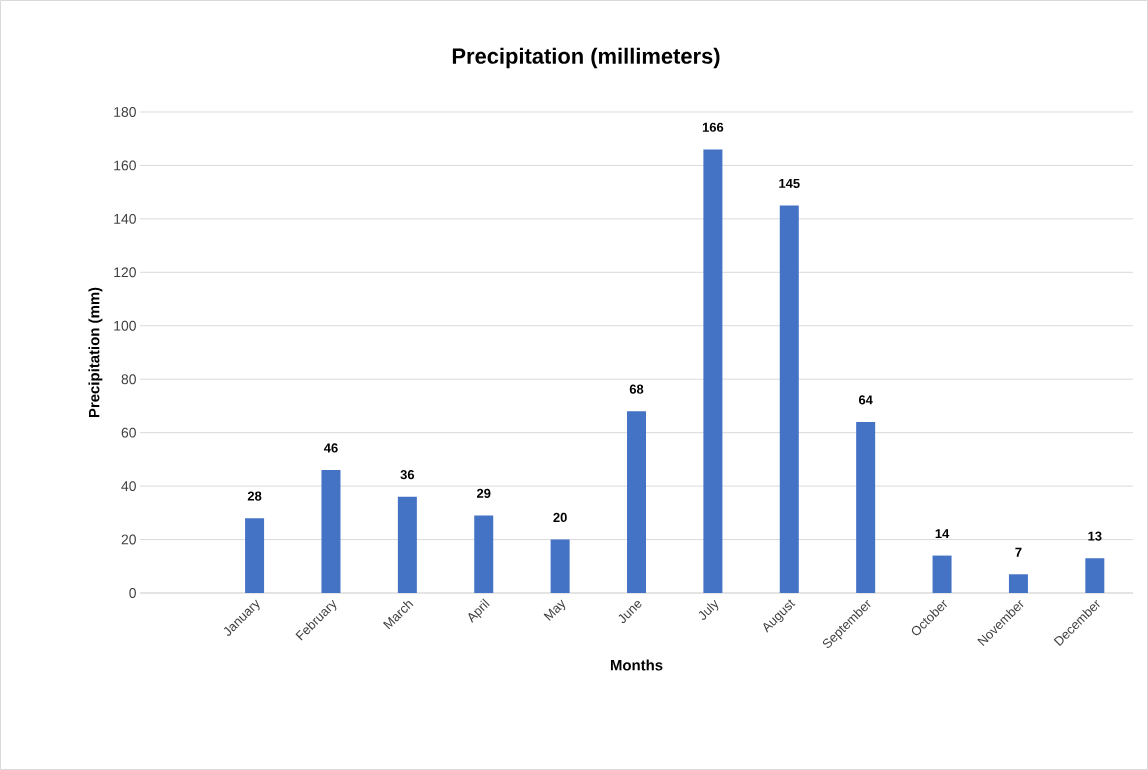 This screenshot has width=1148, height=770. Describe the element at coordinates (483, 493) in the screenshot. I see `data-label: 29` at that location.